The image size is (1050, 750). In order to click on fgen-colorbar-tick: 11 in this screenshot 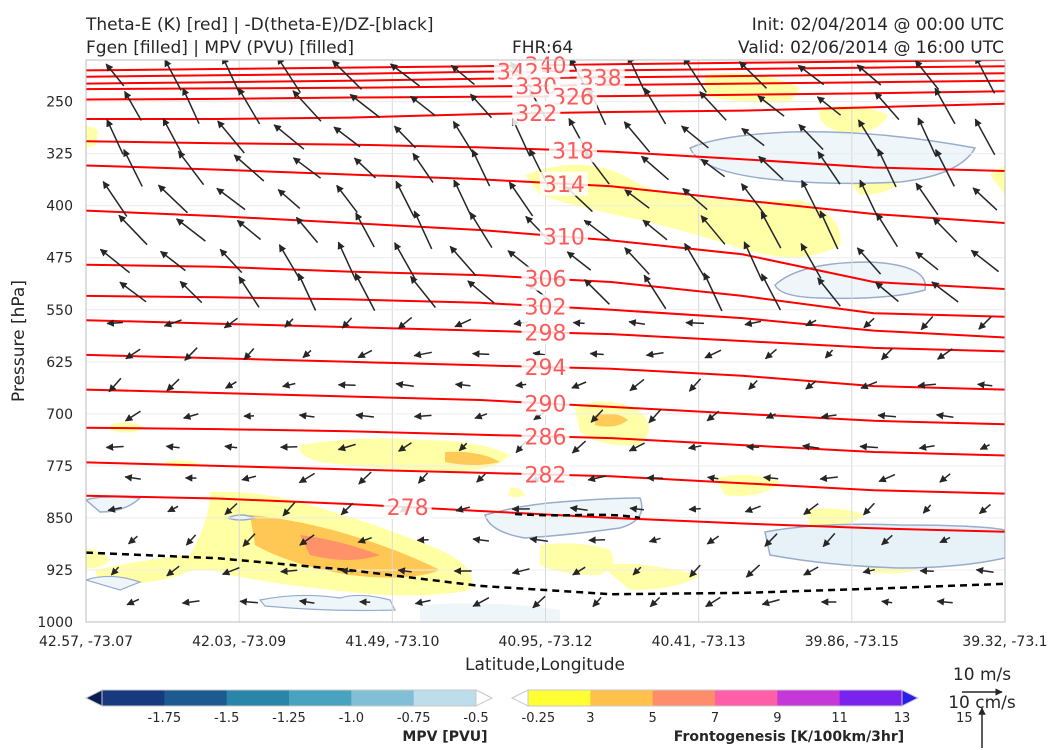, I will do `click(839, 718)`.